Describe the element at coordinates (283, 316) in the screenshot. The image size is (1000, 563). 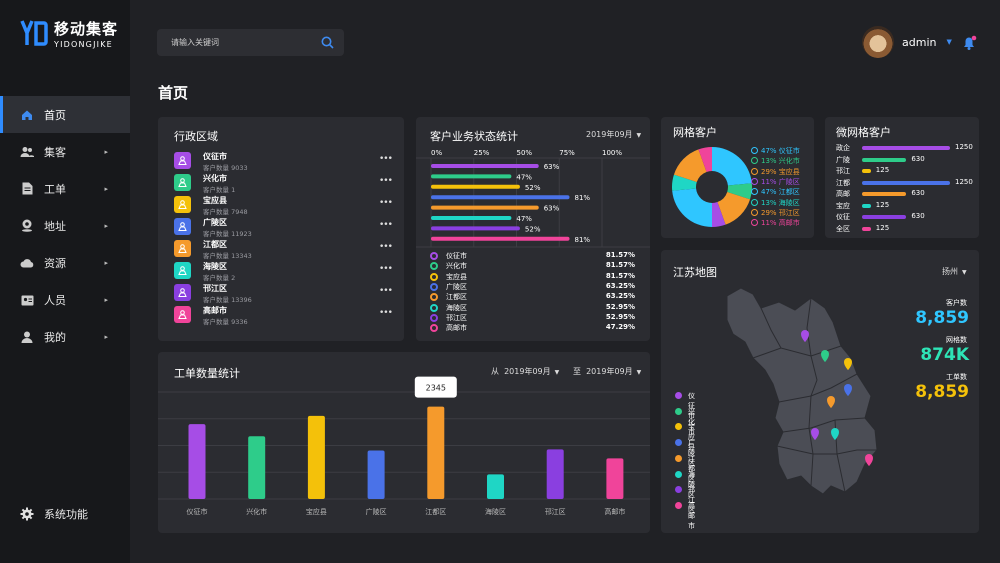
I see `list-item: 高邮市 客户数量 9336 •••` at that location.